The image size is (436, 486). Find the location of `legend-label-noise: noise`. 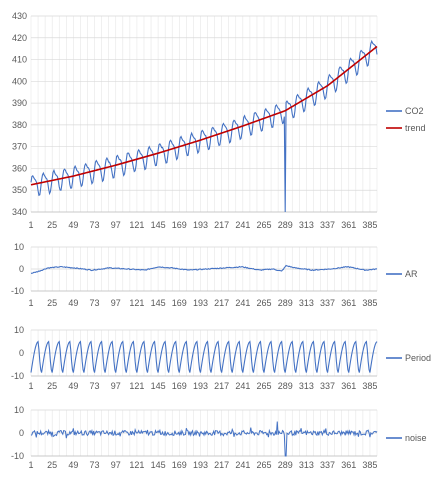

legend-label-noise: noise is located at coordinates (416, 438).